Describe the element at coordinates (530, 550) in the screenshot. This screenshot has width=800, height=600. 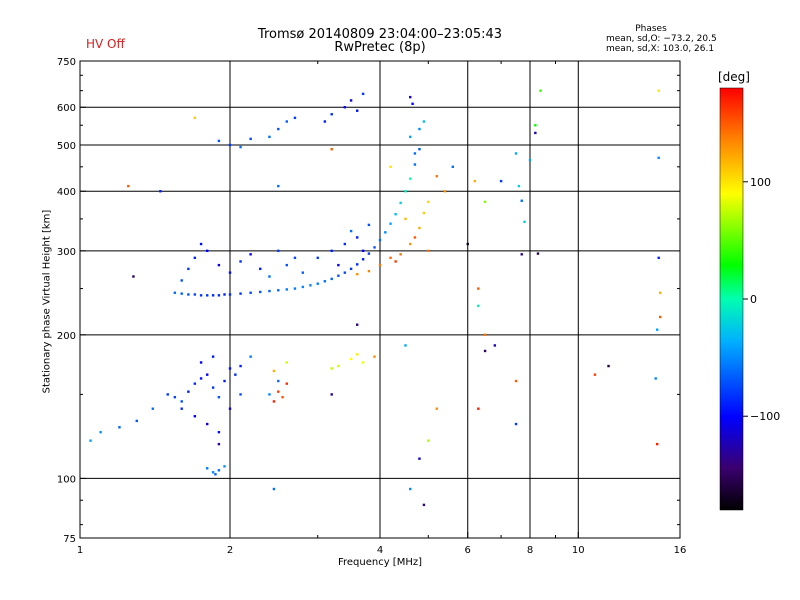
I see `x-tick-label: 8` at that location.